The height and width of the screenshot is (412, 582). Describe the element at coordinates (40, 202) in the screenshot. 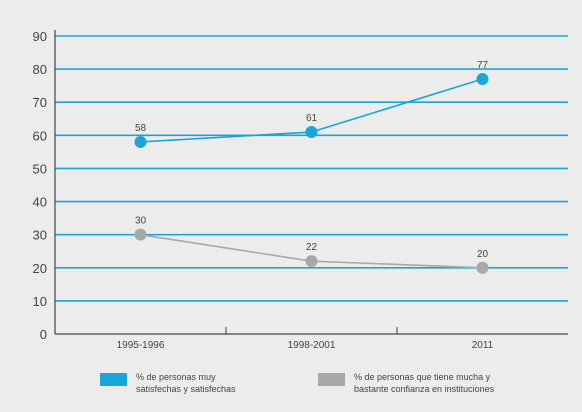

I see `y-tick-label-40: 40` at that location.